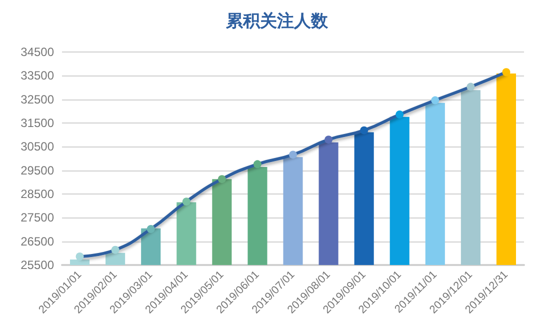 This screenshot has height=335, width=554. Describe the element at coordinates (37, 217) in the screenshot. I see `y-tick-label: 27500` at that location.